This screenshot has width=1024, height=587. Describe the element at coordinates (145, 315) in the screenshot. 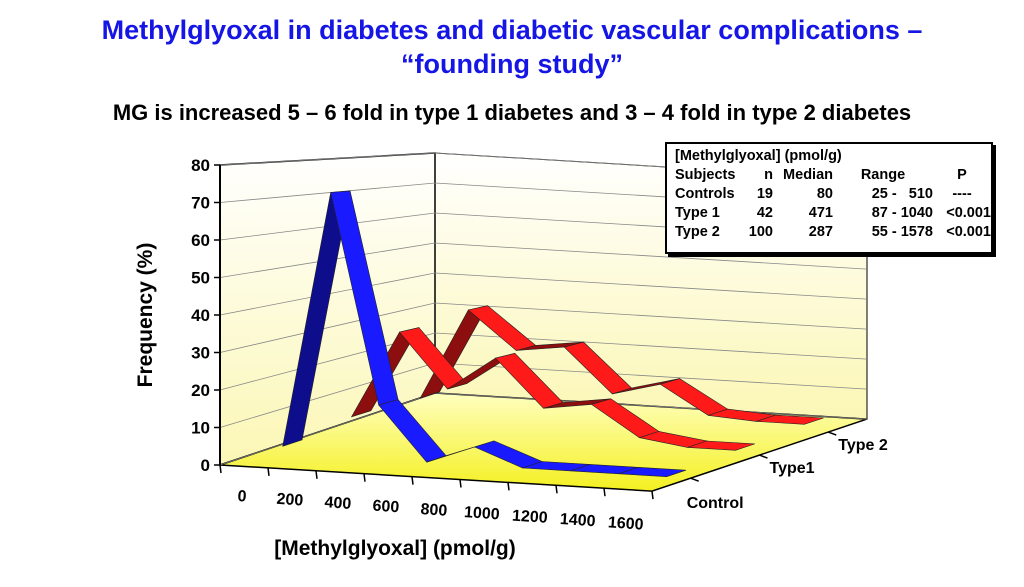

I see `y-axis-title: Frequency (%)` at that location.